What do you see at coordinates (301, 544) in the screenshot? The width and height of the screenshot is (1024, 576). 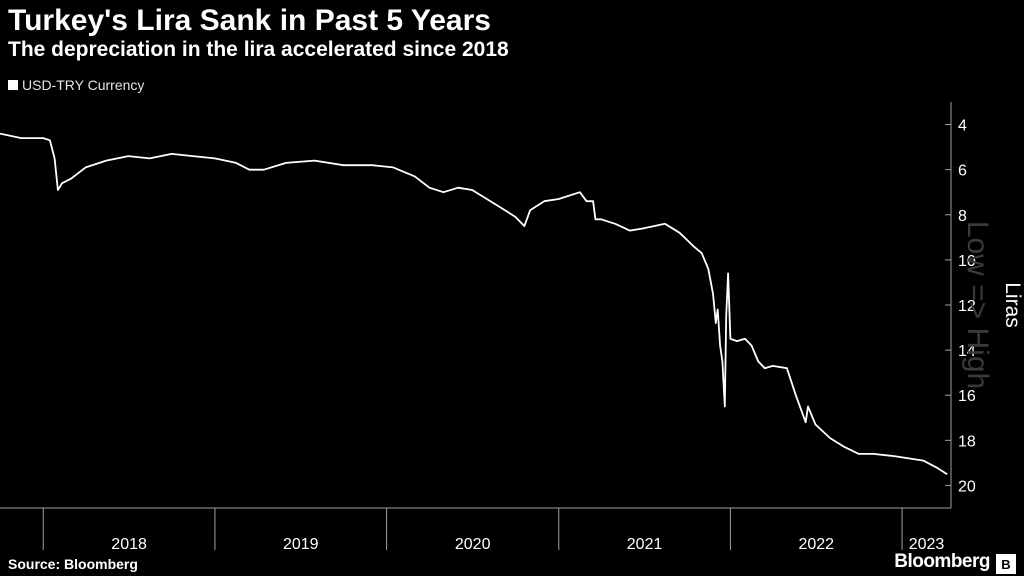 I see `x-tick-label: 2019` at bounding box center [301, 544].